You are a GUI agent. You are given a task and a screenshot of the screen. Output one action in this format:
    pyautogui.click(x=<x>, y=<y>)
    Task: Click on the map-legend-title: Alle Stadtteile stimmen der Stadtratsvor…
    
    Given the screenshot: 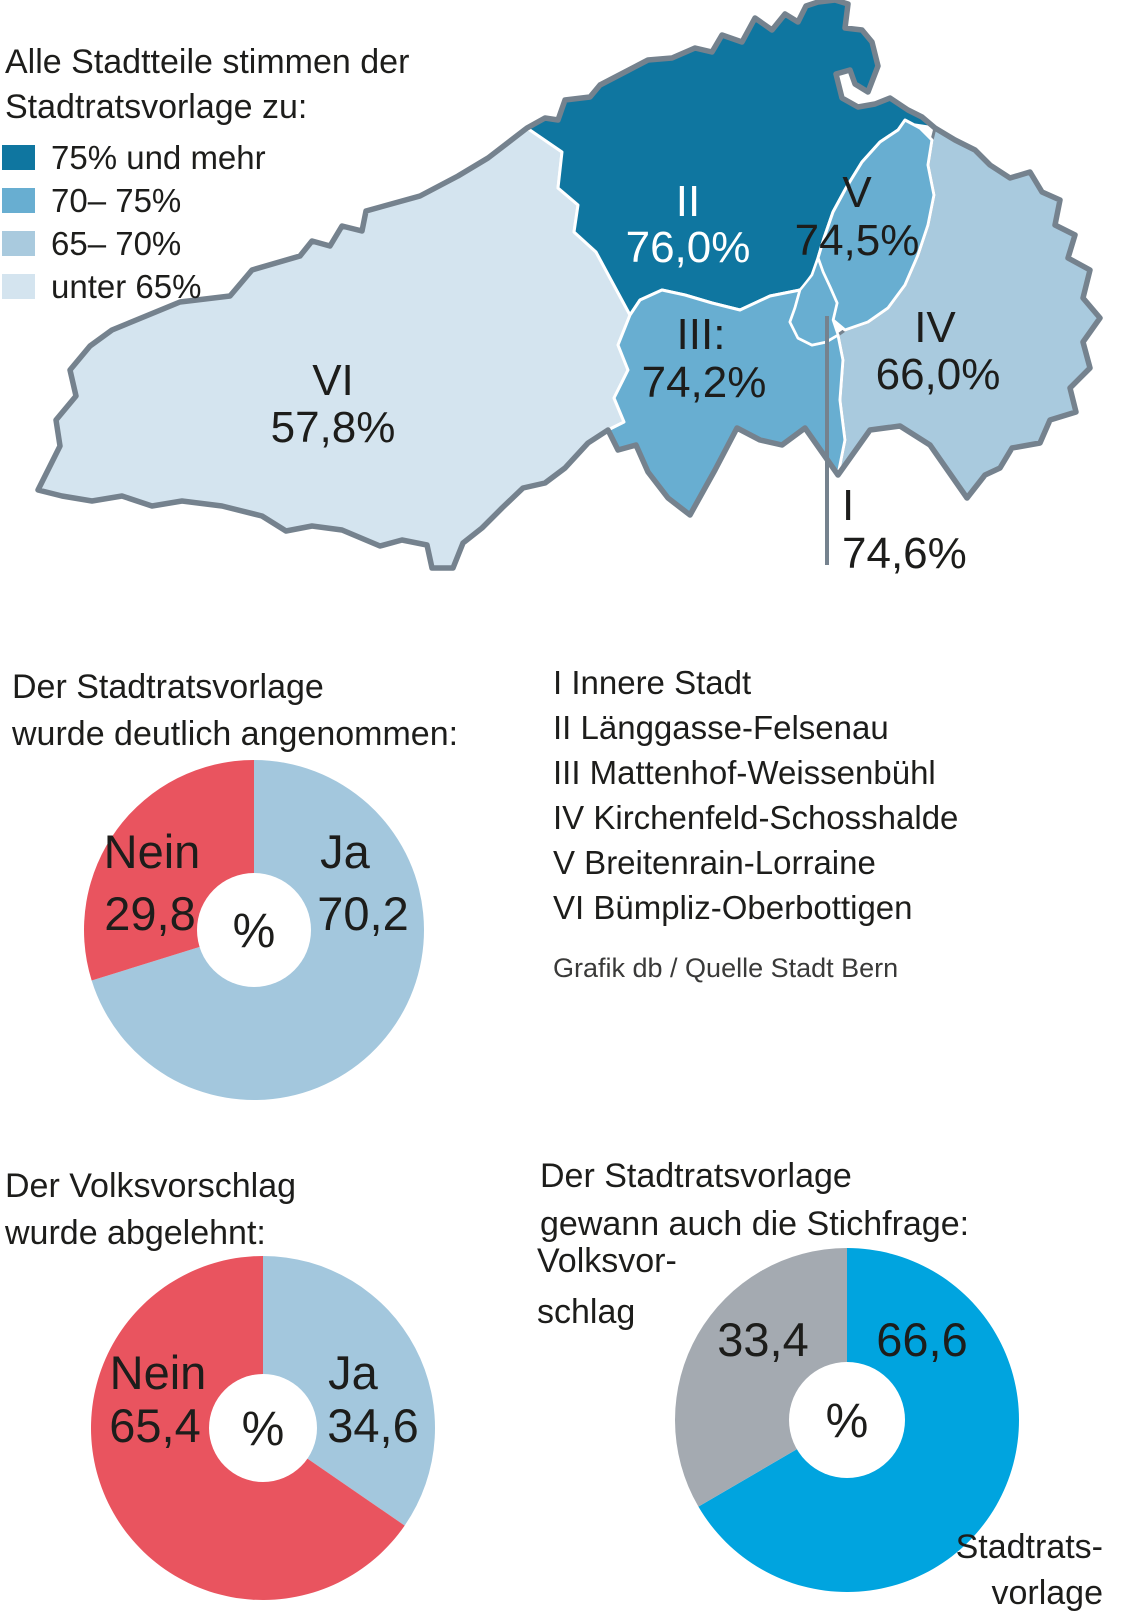 What is the action you would take?
    pyautogui.click(x=207, y=85)
    